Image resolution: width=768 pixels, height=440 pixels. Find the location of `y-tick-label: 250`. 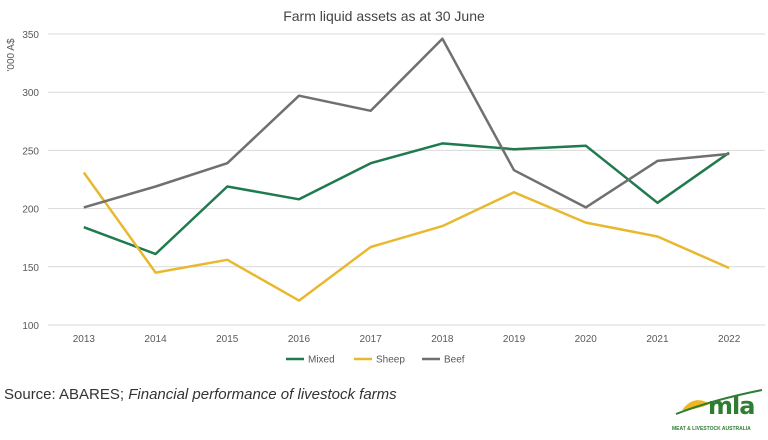

y-tick-label: 250 is located at coordinates (30, 151).